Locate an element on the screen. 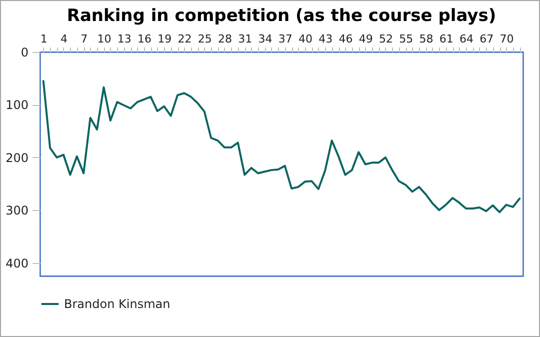  x-tick-label: 16 is located at coordinates (144, 39).